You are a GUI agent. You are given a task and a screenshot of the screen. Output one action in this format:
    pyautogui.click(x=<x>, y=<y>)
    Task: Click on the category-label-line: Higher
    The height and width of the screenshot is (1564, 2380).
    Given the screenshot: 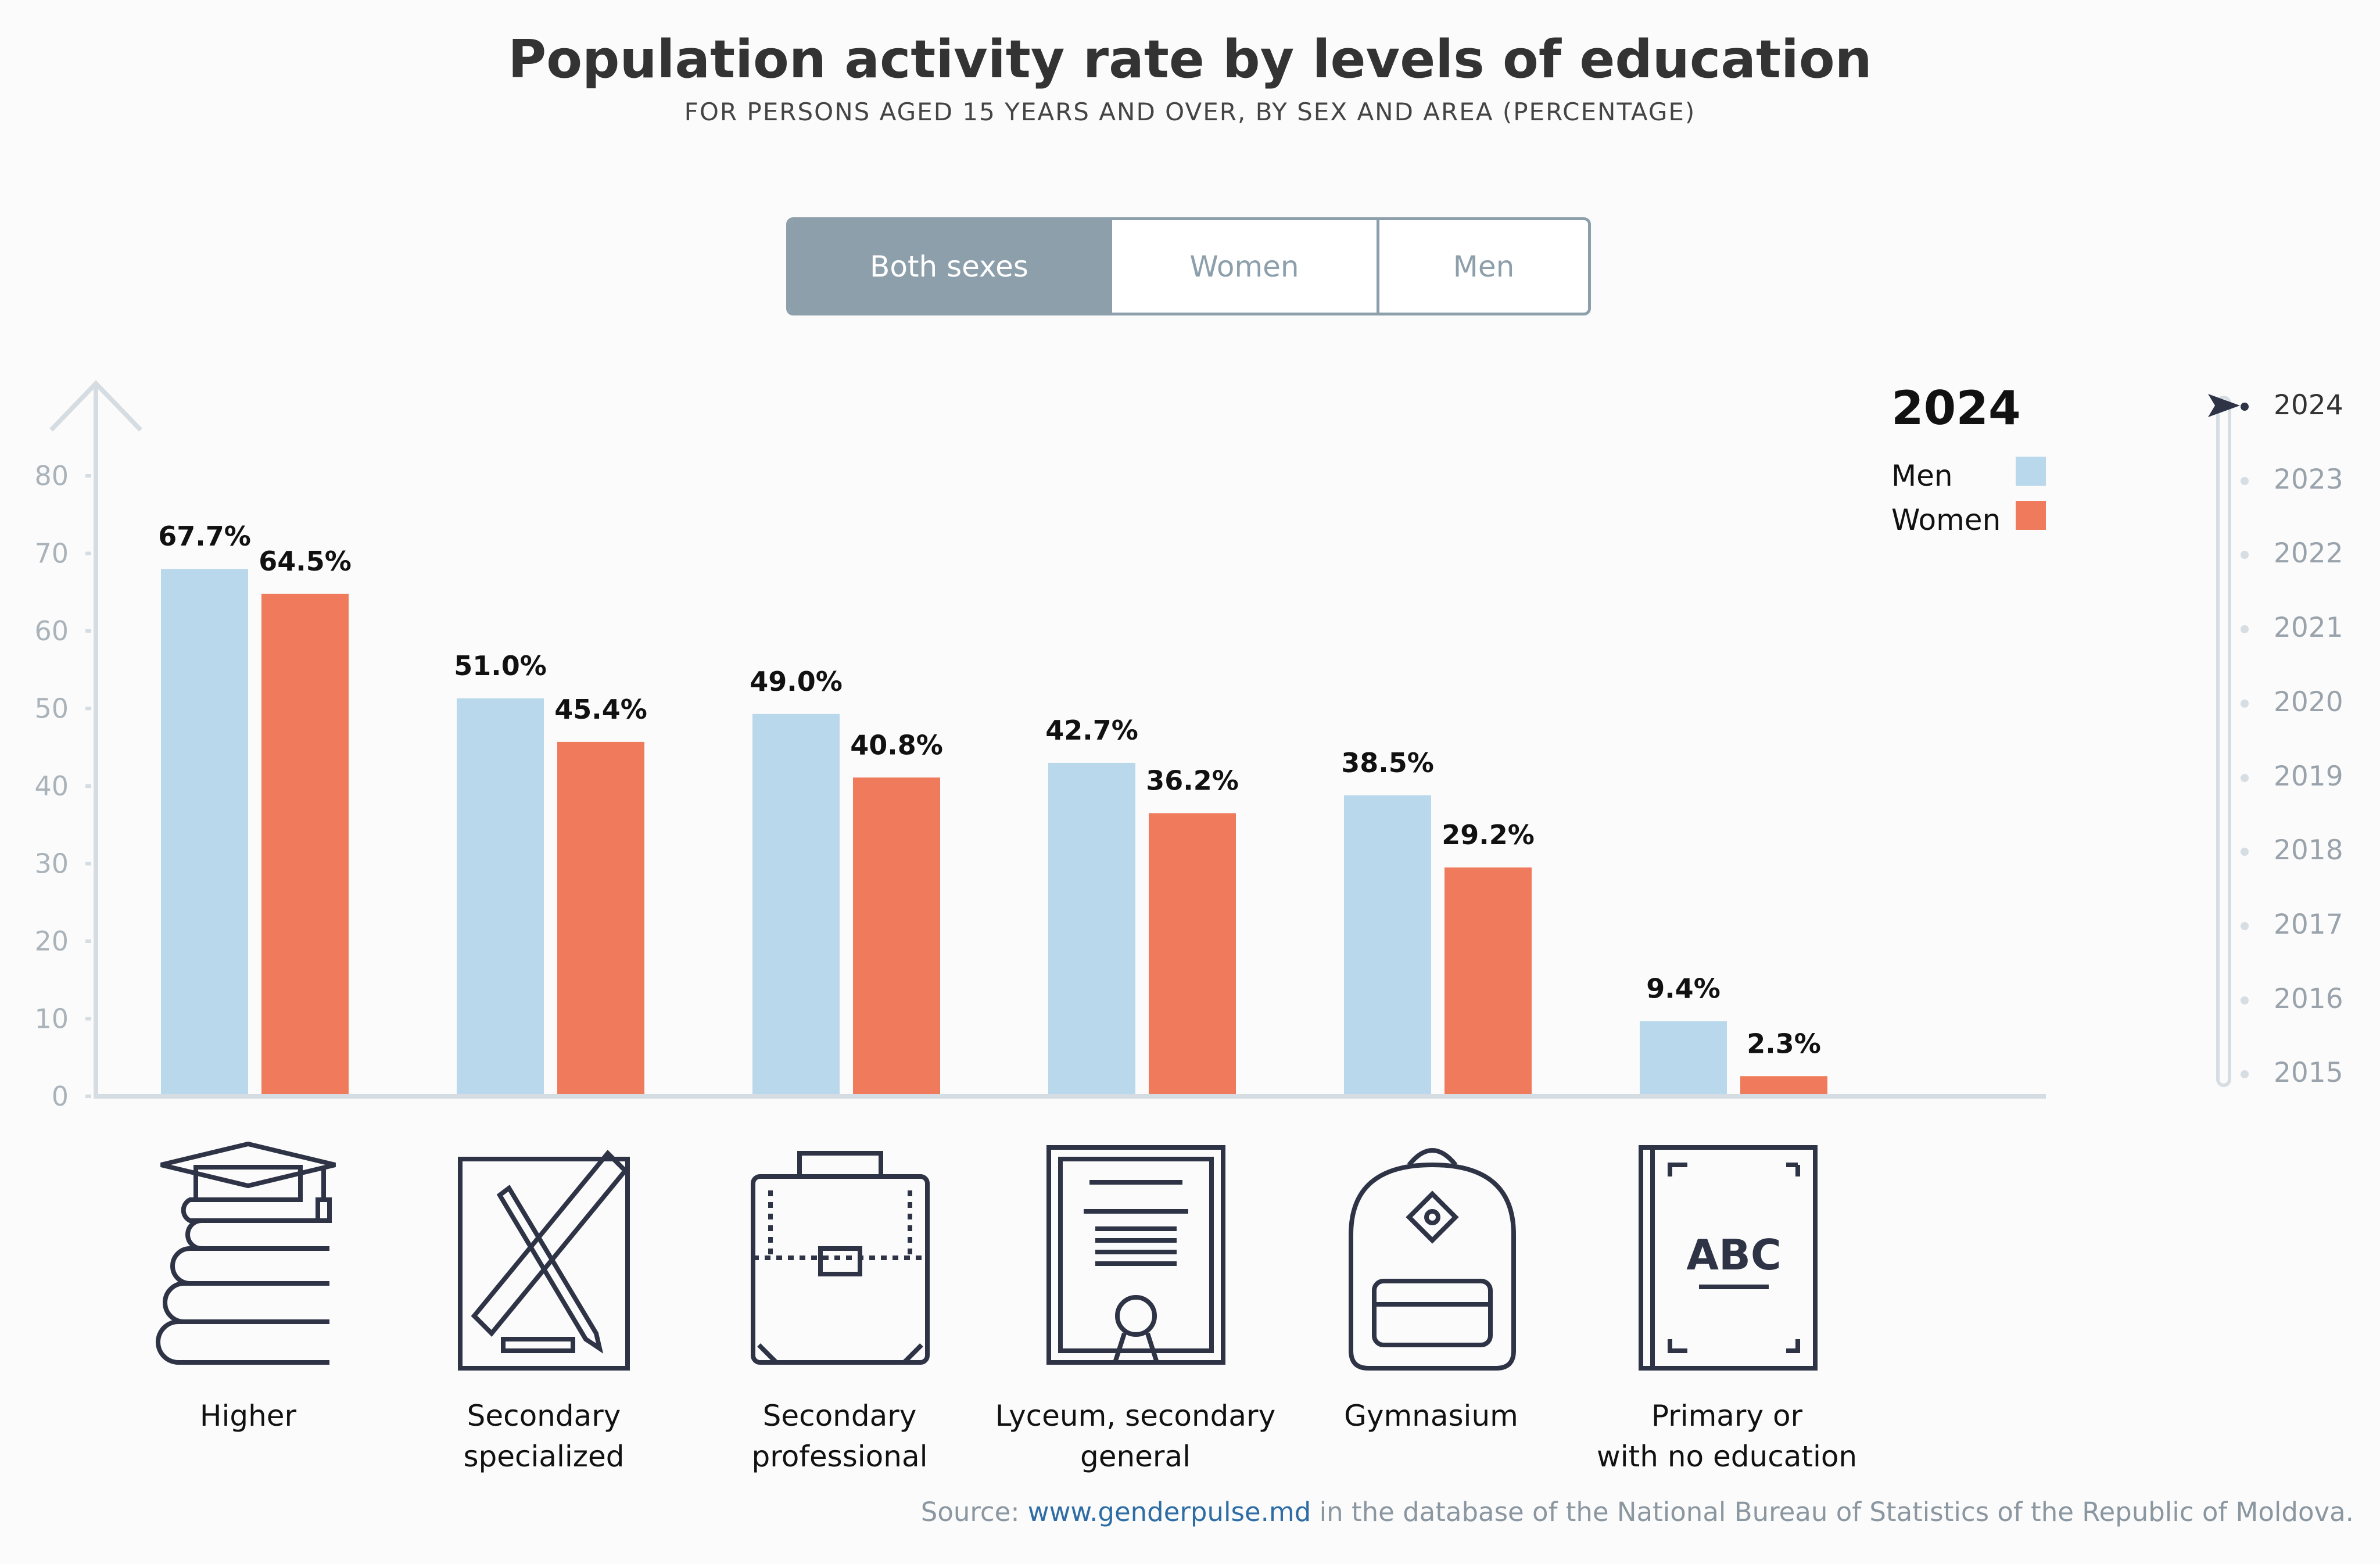 What is the action you would take?
    pyautogui.click(x=248, y=1416)
    